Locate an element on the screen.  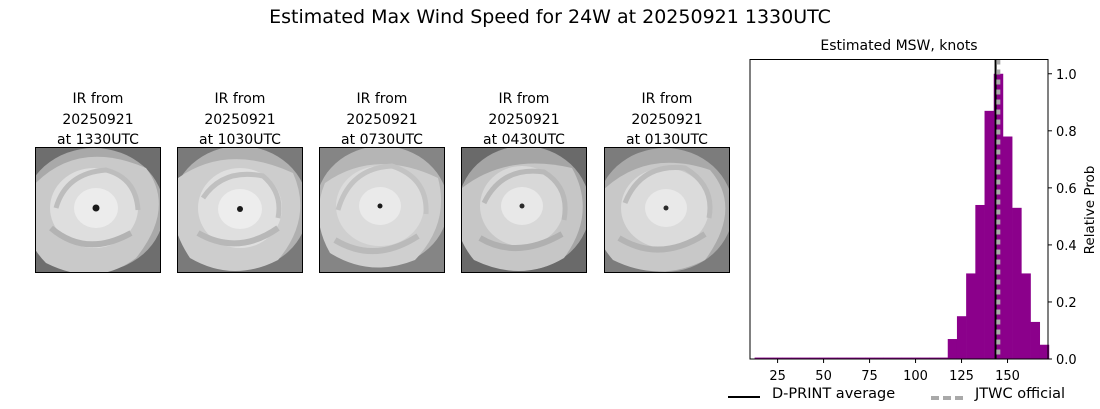
panel-caption: IR from 20250921 at 0130UTC is located at coordinates (667, 118).